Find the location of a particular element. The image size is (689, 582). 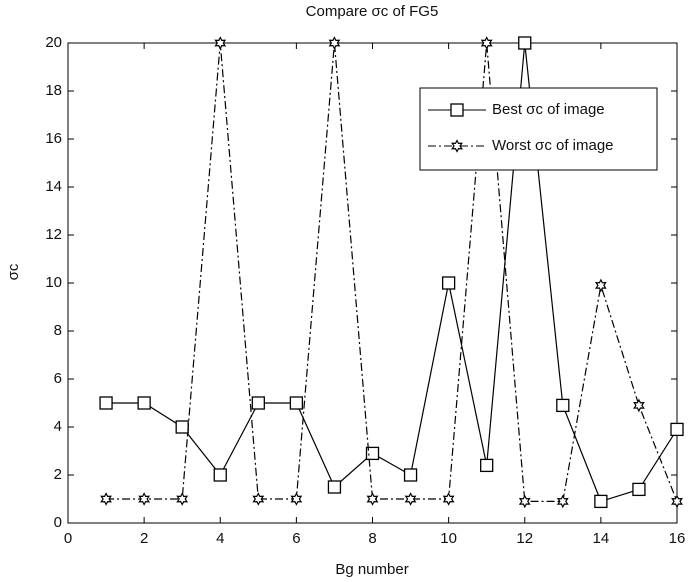

y-axis-label: σc is located at coordinates (13, 271).